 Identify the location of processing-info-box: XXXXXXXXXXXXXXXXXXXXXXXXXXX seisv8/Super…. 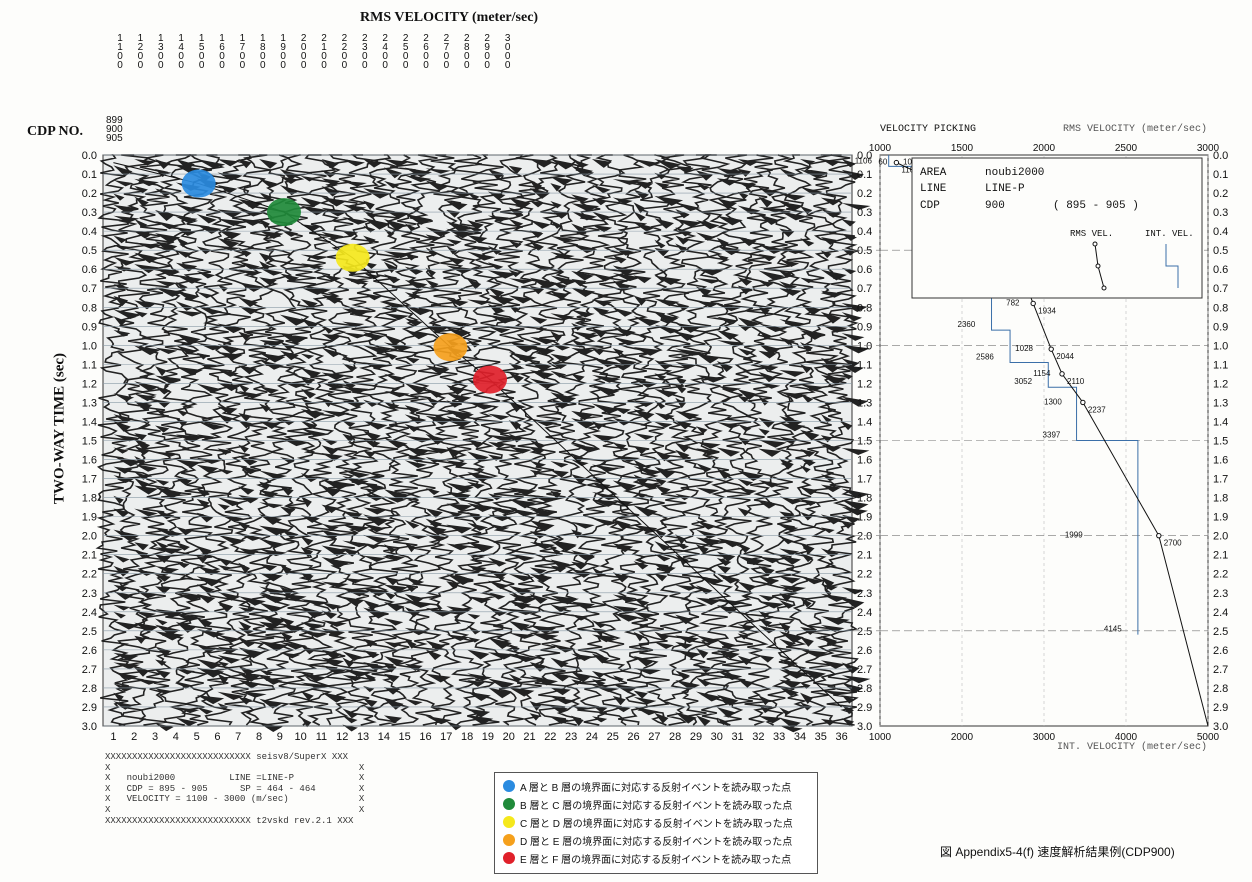
(235, 789).